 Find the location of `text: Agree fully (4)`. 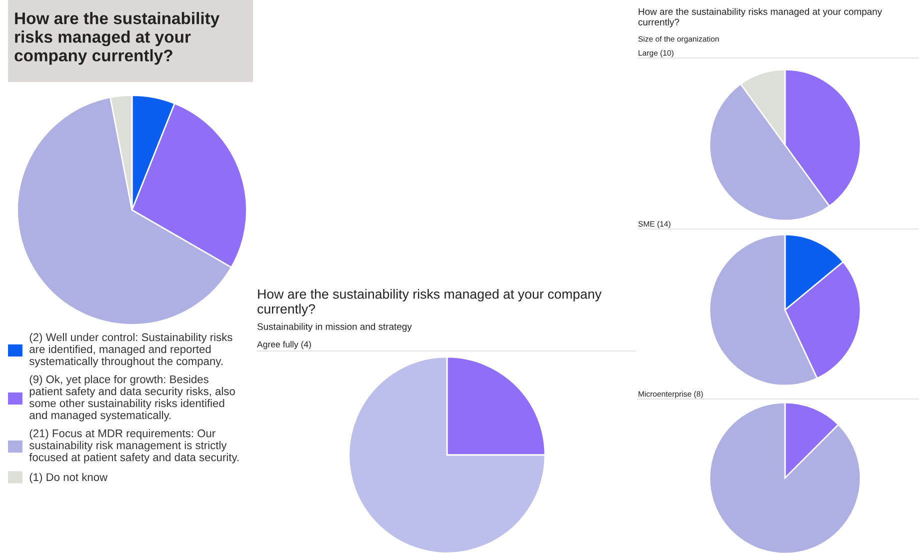

text: Agree fully (4) is located at coordinates (284, 345).